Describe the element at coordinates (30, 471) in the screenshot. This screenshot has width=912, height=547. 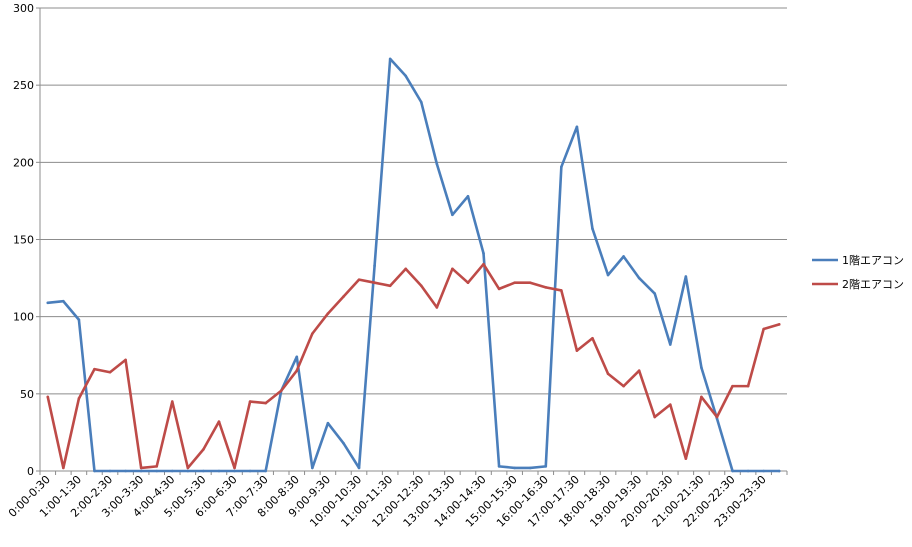
I see `y-tick-label: 0` at that location.